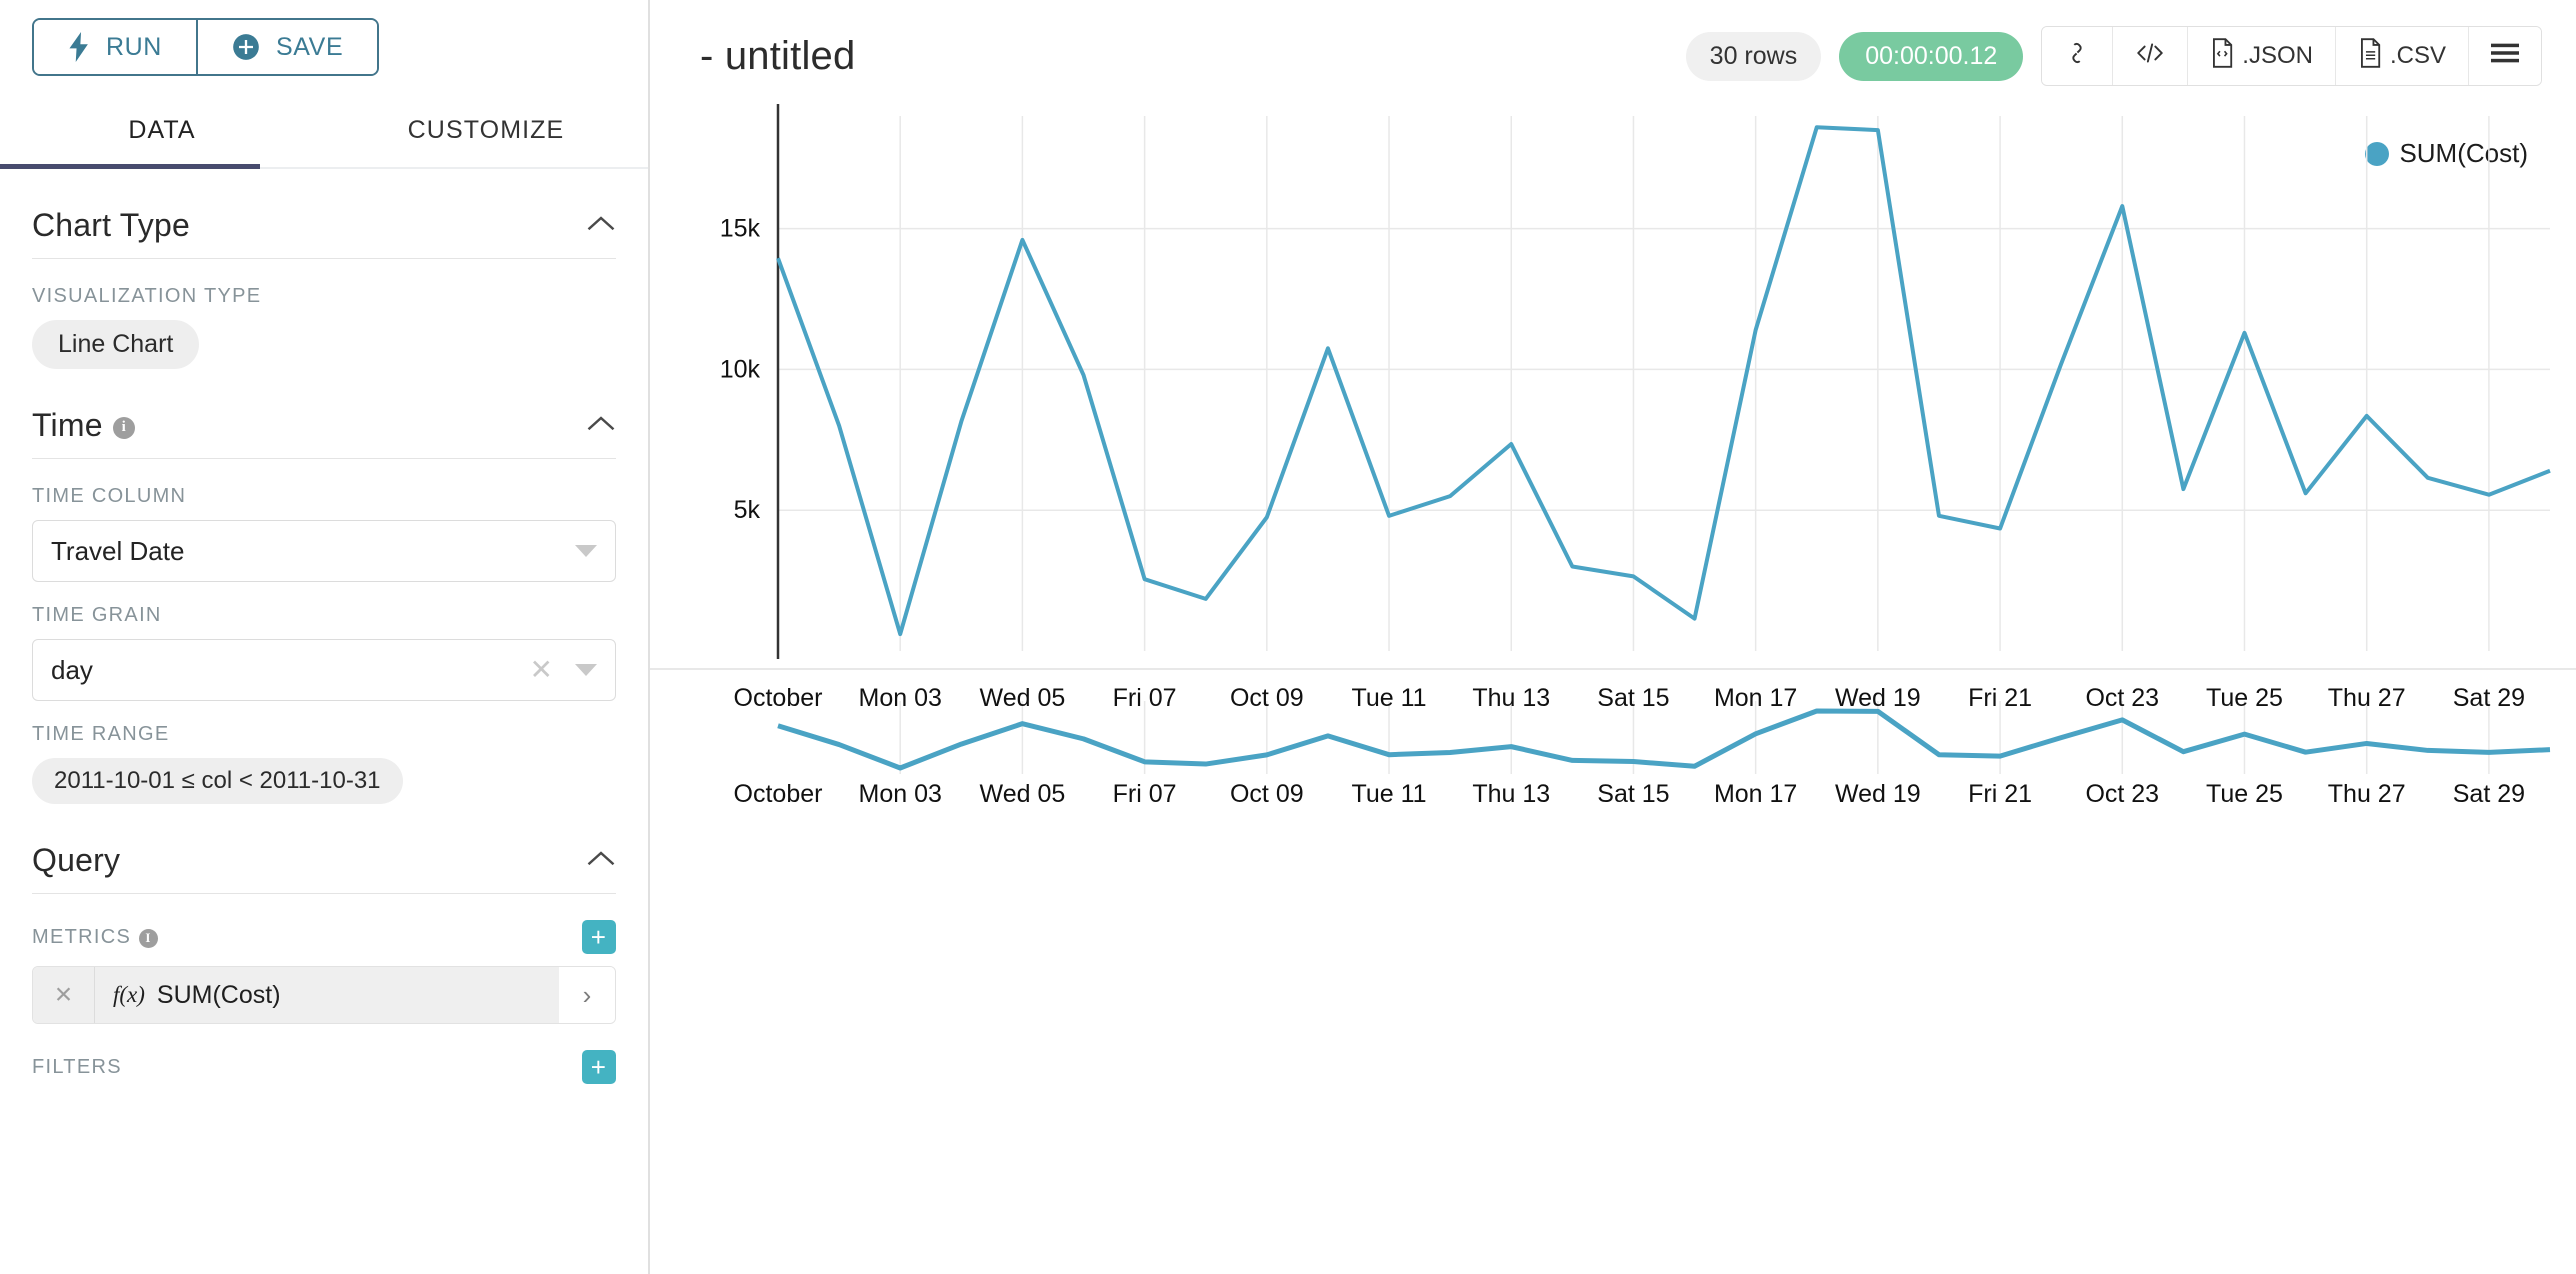 The width and height of the screenshot is (2576, 1274). I want to click on y-axis-tick-label: 5k, so click(747, 510).